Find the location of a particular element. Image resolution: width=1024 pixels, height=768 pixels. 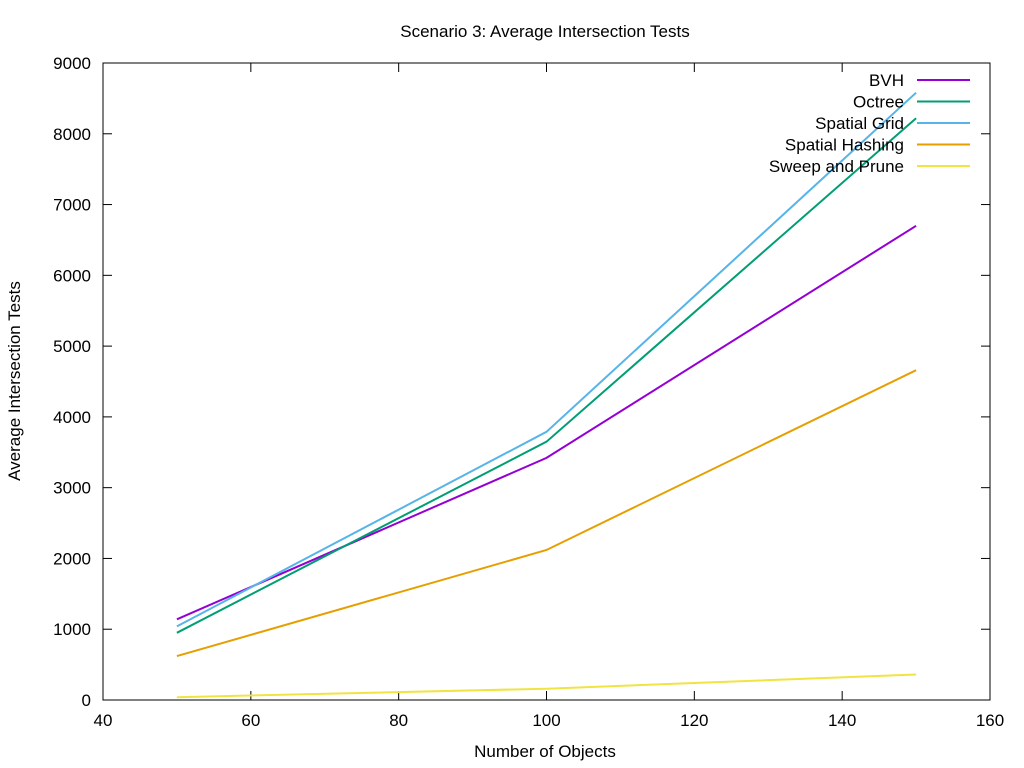

legend-label: Sweep and Prune is located at coordinates (836, 166).